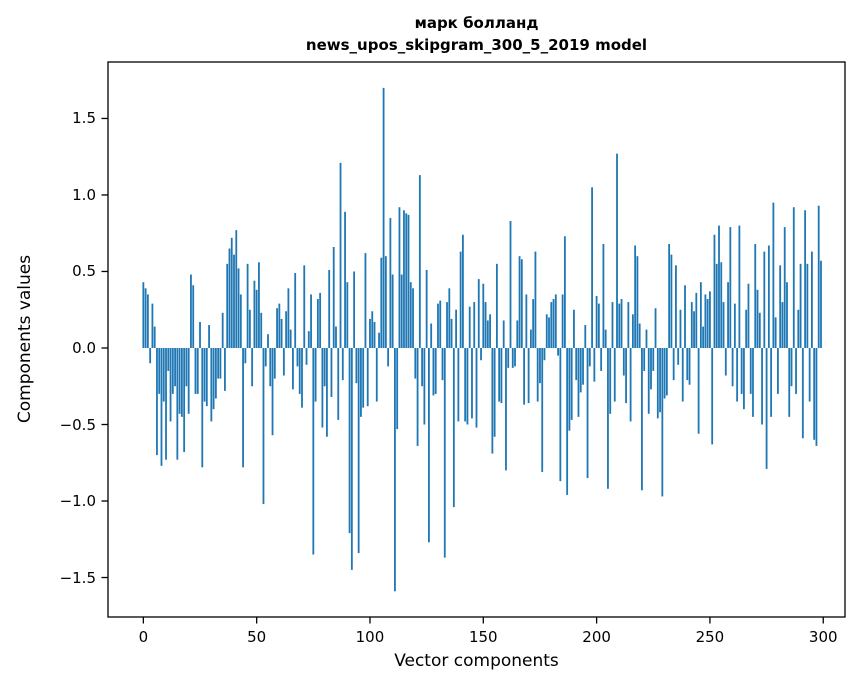 This screenshot has width=867, height=696. I want to click on y-tick-label-0.0: 0.0, so click(84, 347).